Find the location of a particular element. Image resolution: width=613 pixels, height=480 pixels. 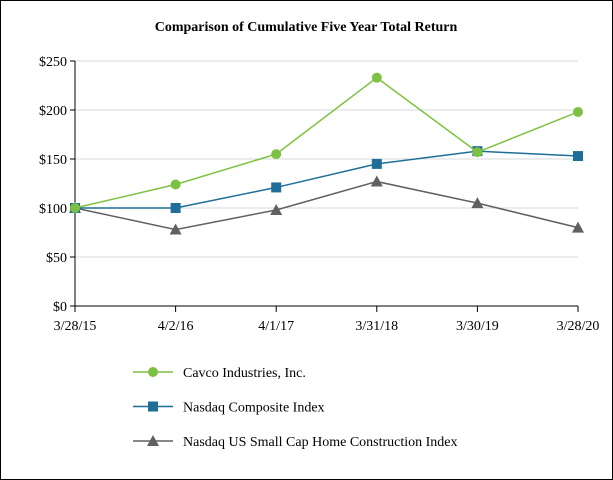

y-tick-label: $50 is located at coordinates (56, 258).